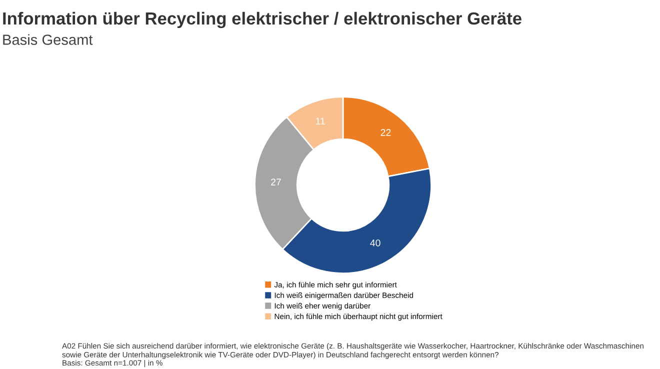  Describe the element at coordinates (48, 39) in the screenshot. I see `text: Basis Gesamt` at that location.